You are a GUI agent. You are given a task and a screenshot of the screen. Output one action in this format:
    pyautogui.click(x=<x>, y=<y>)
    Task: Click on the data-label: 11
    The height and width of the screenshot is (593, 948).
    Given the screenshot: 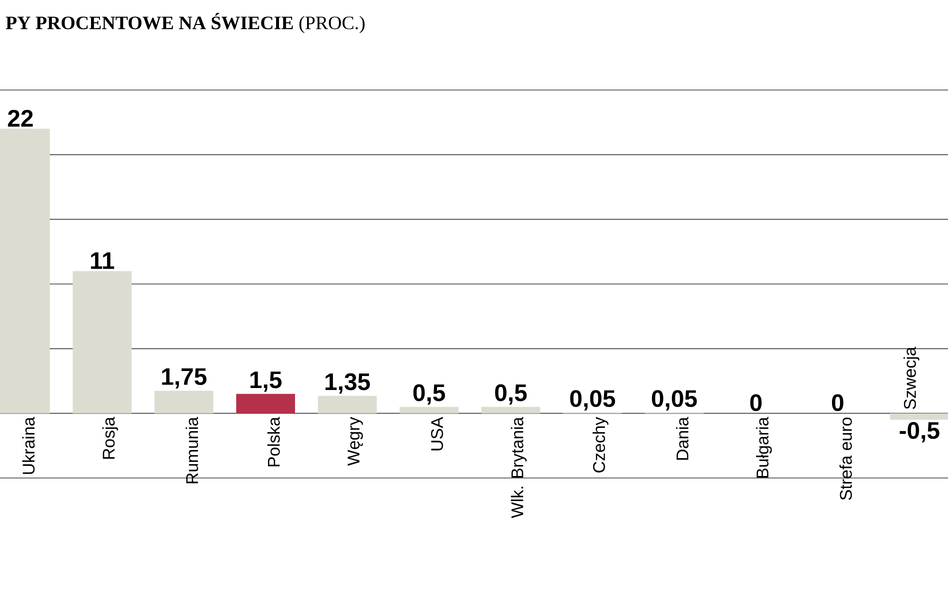 What is the action you would take?
    pyautogui.click(x=102, y=260)
    